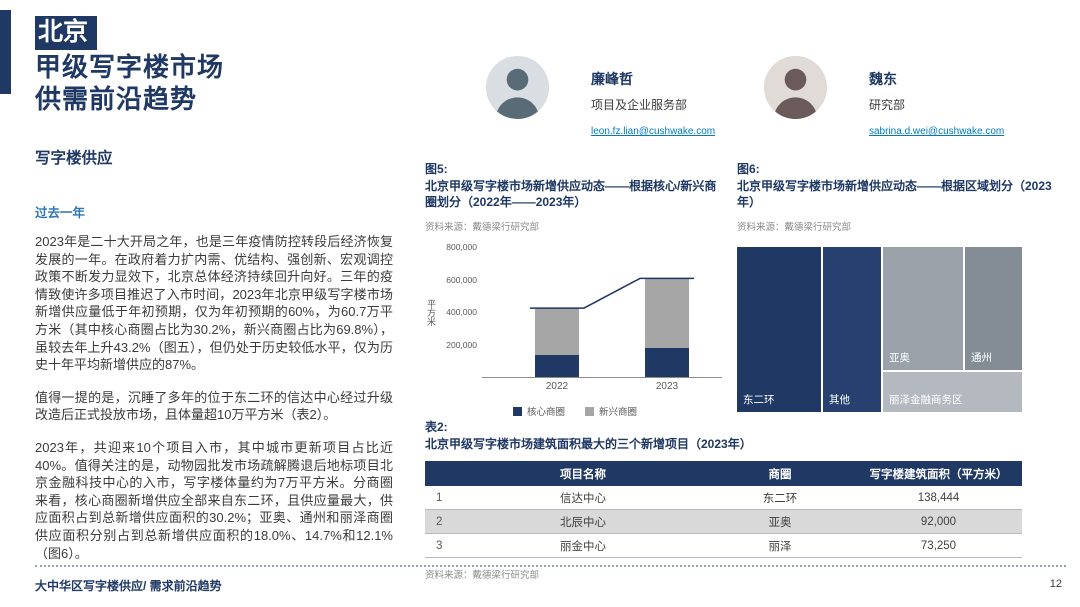 The image size is (1080, 607). I want to click on header-project: 项目名称, so click(583, 474).